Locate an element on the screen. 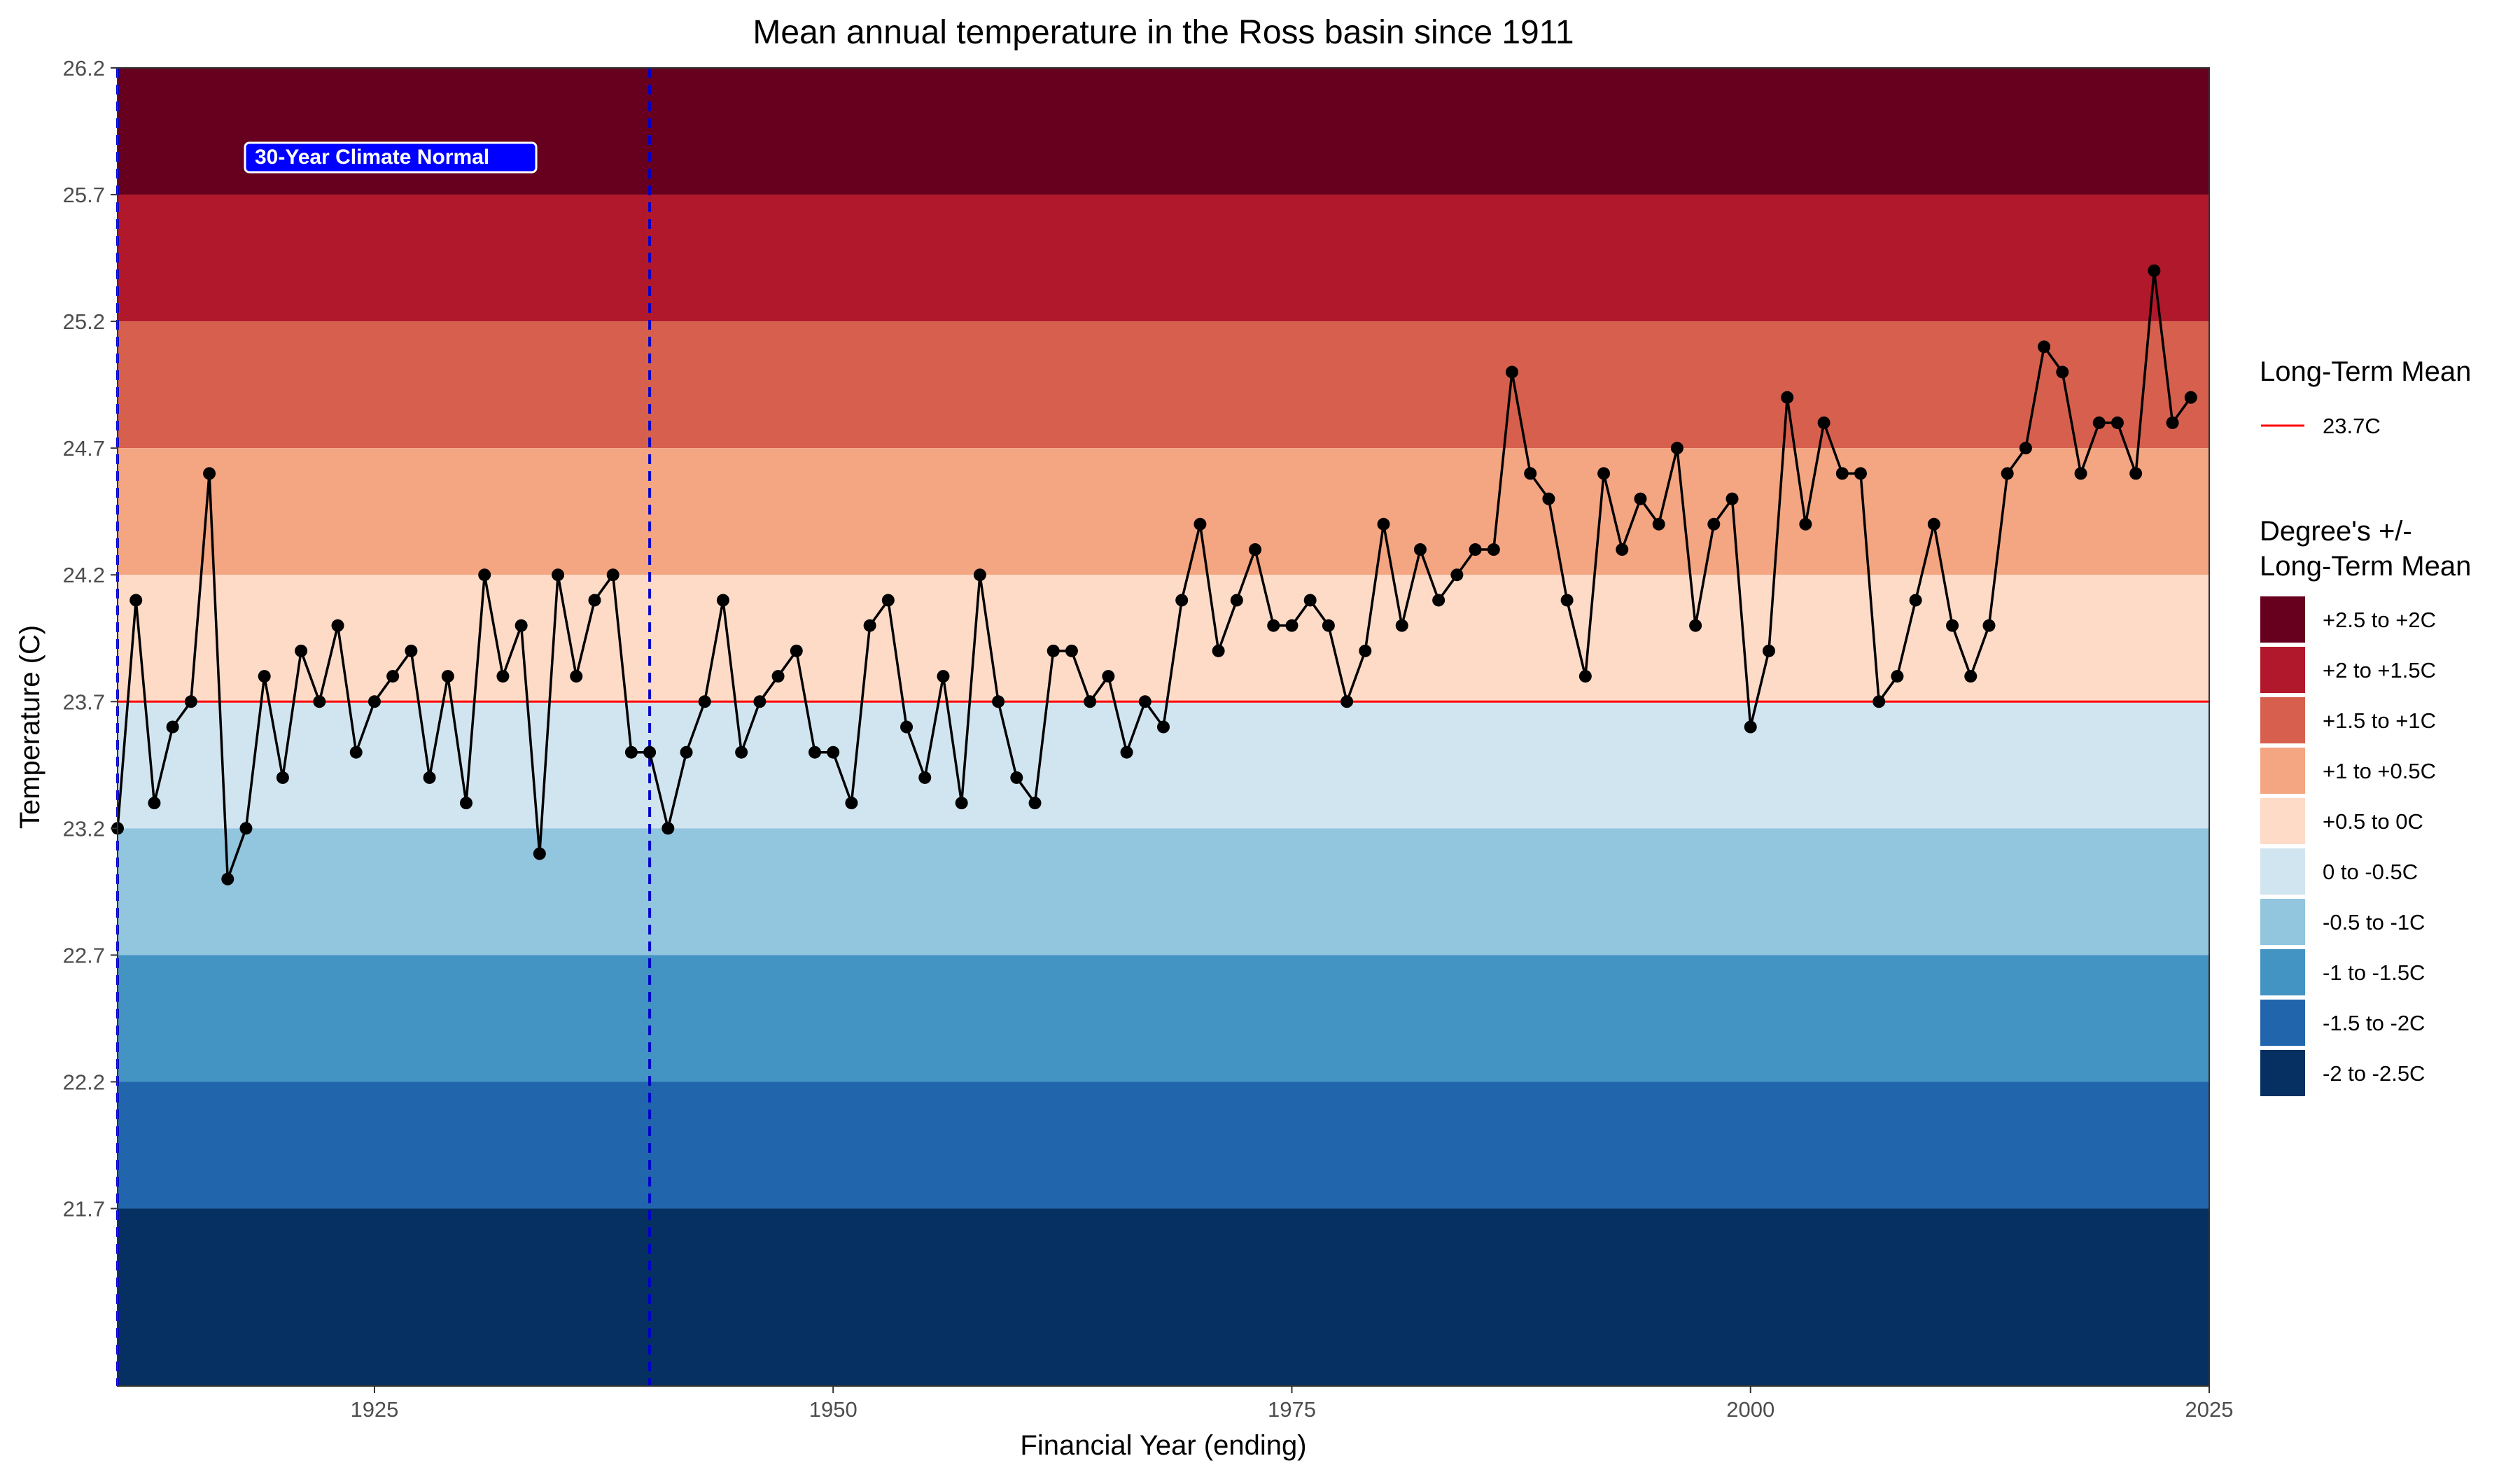  y-tick-label: 23.7 is located at coordinates (84, 702).